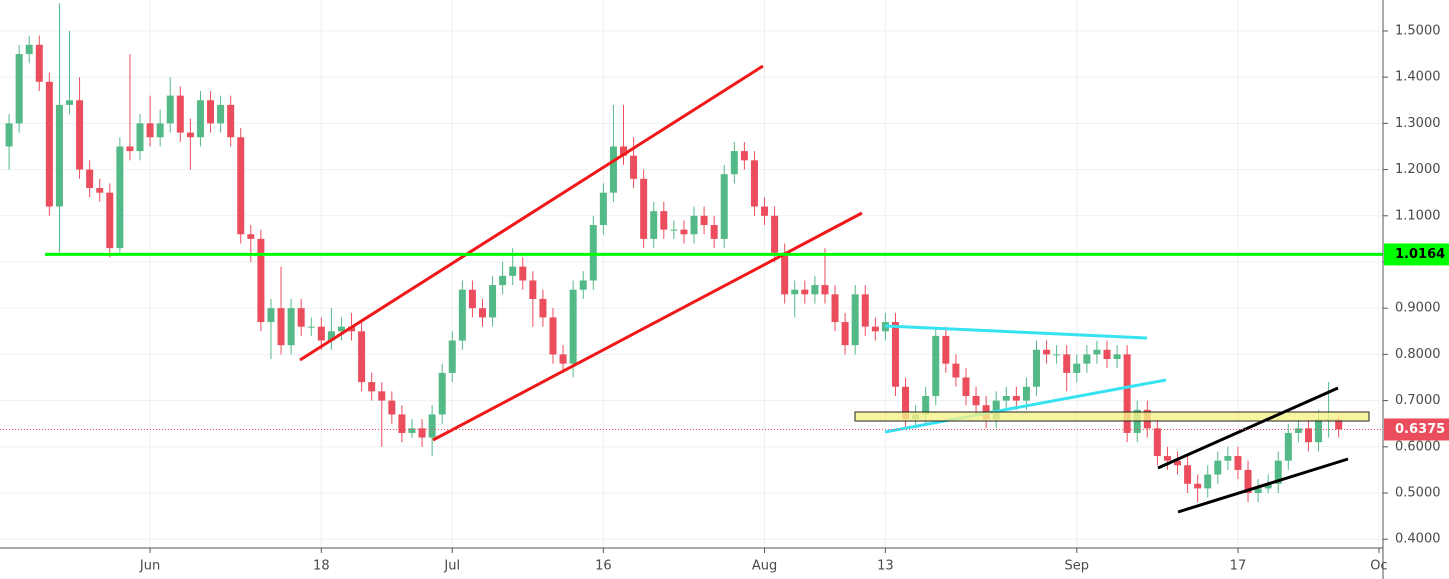 This screenshot has height=579, width=1449. I want to click on x-tick-label: Jun, so click(149, 566).